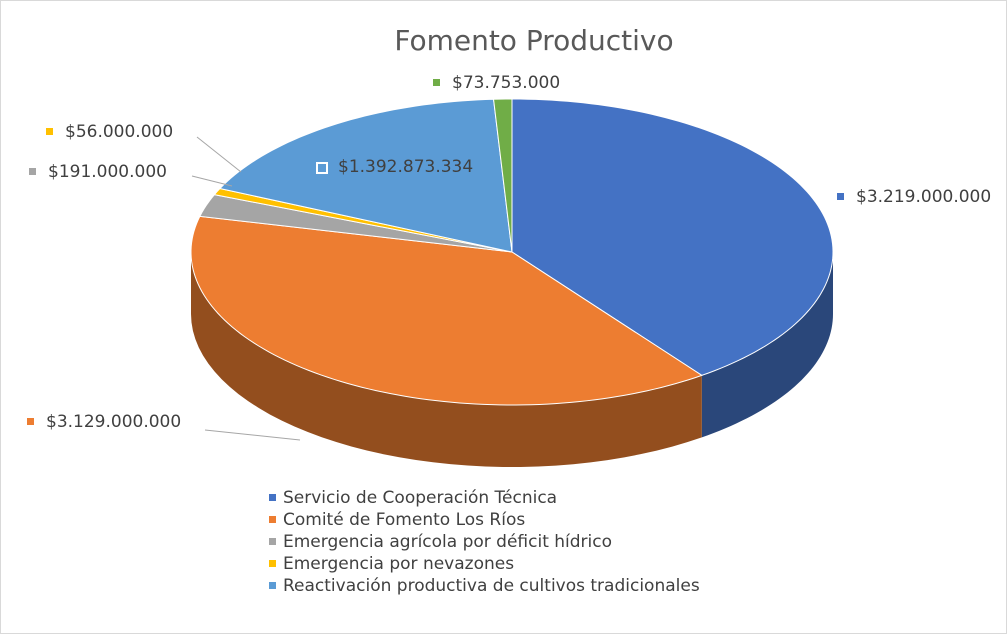 The width and height of the screenshot is (1007, 634). What do you see at coordinates (107, 172) in the screenshot?
I see `data-label: $191.000.000` at bounding box center [107, 172].